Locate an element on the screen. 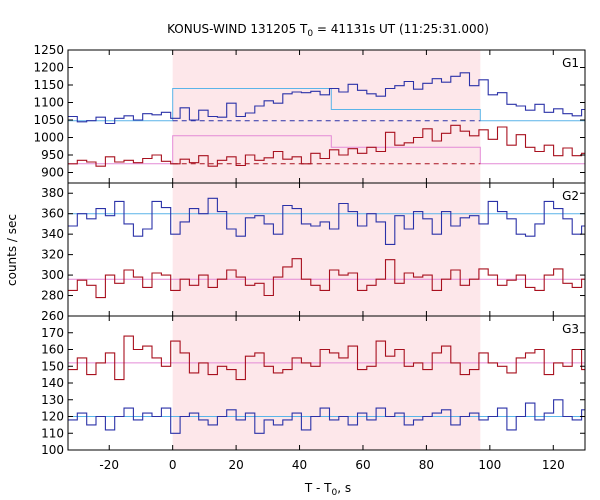 The image size is (600, 500). y-tick-label: 170 is located at coordinates (52, 333).